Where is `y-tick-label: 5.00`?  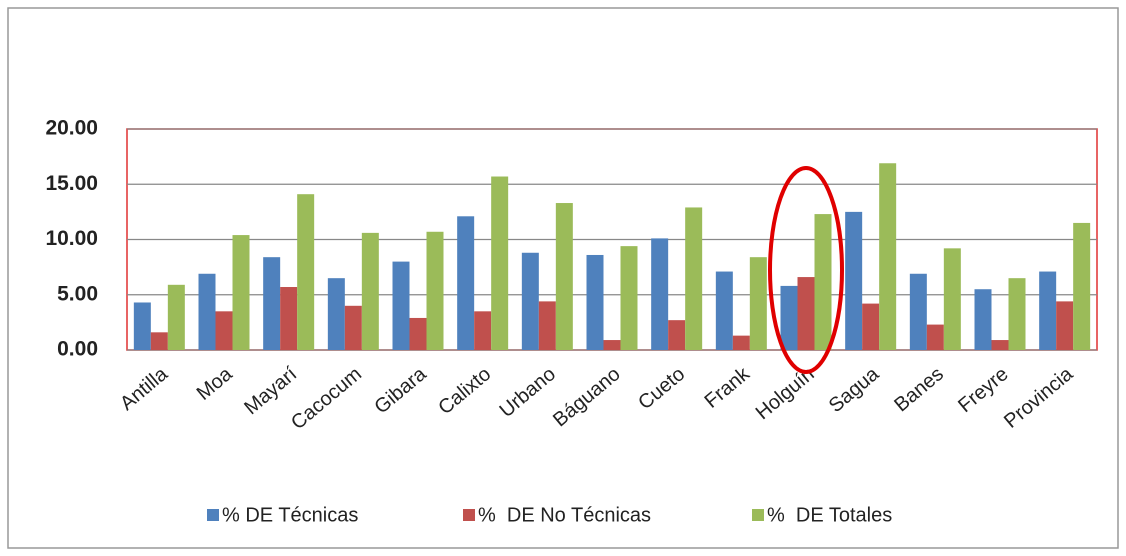
y-tick-label: 5.00 is located at coordinates (77, 293).